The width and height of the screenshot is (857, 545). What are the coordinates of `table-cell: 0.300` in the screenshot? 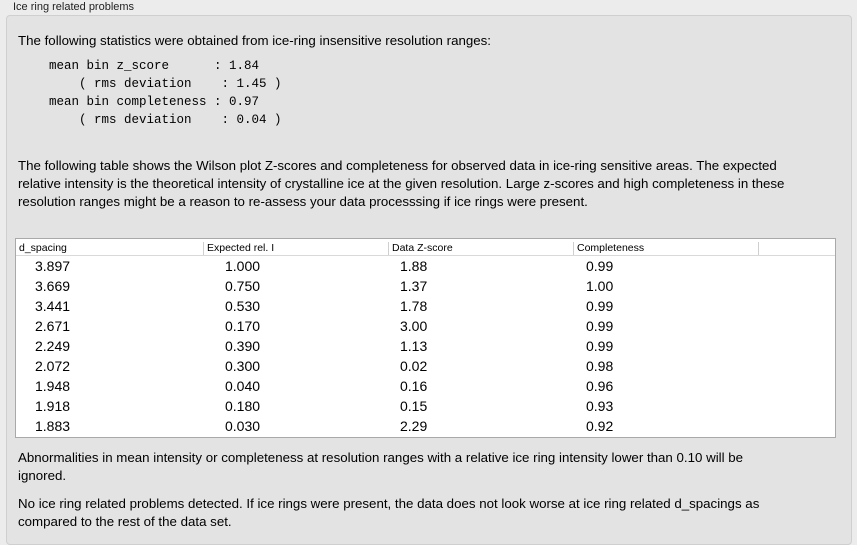 It's located at (243, 366).